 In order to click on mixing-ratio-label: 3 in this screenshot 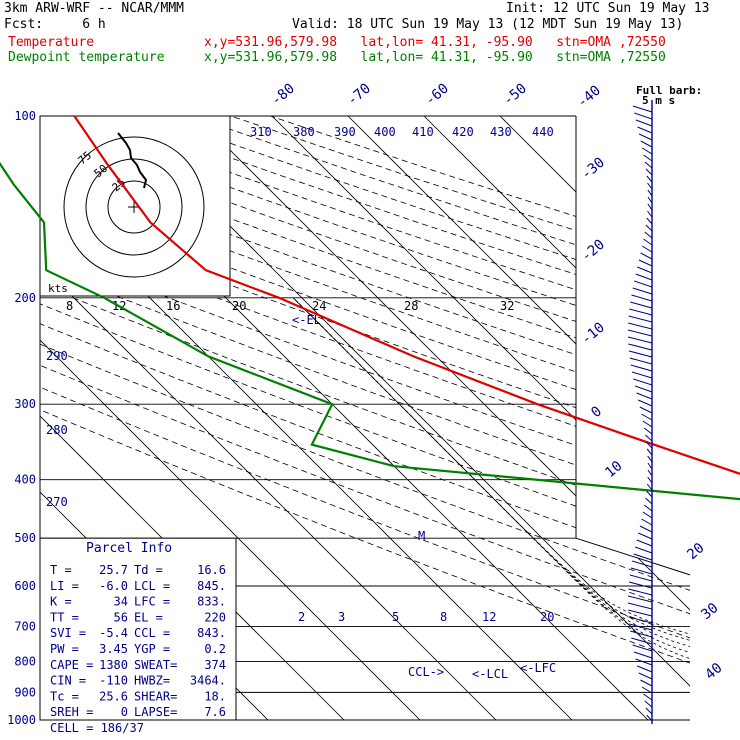, I will do `click(341, 617)`.